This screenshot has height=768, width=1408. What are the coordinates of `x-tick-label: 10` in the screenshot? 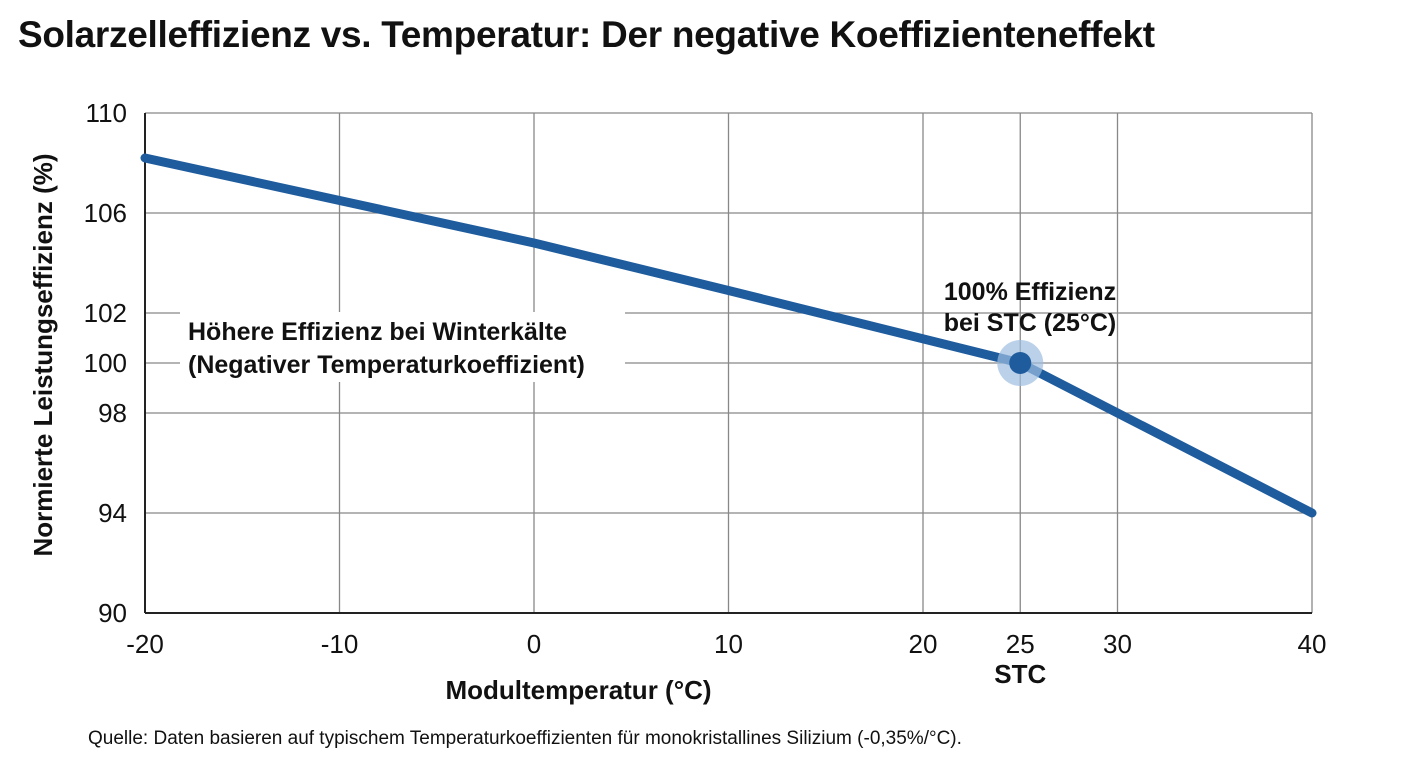 It's located at (728, 644).